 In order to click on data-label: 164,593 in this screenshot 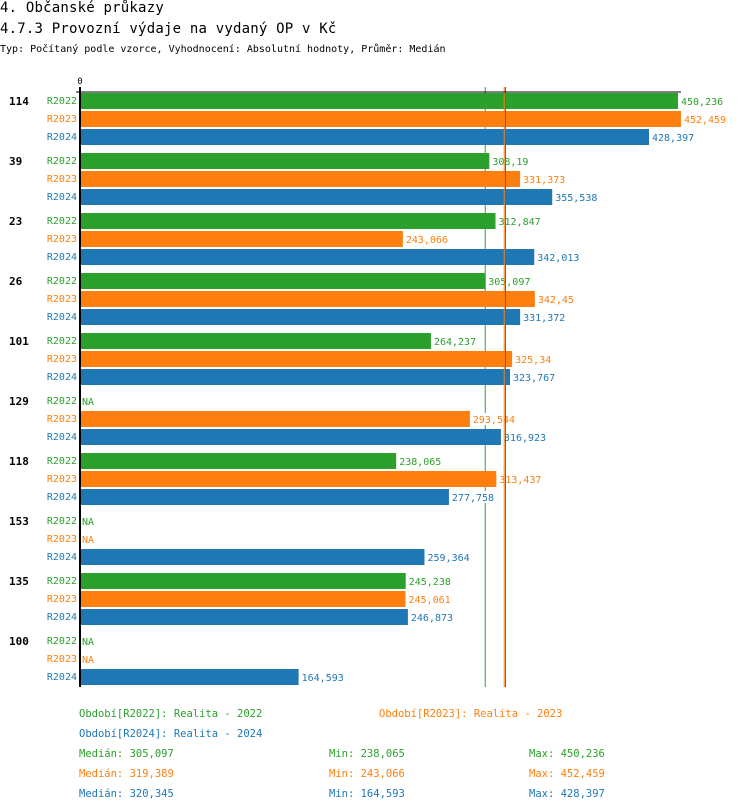, I will do `click(323, 678)`.